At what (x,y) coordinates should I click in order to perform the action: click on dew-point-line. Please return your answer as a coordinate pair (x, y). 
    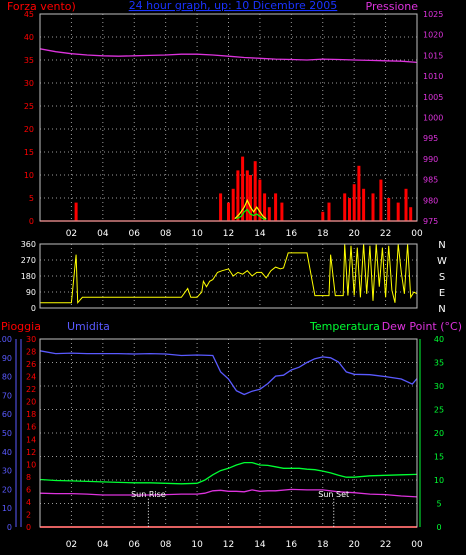
    Looking at the image, I should click on (228, 493).